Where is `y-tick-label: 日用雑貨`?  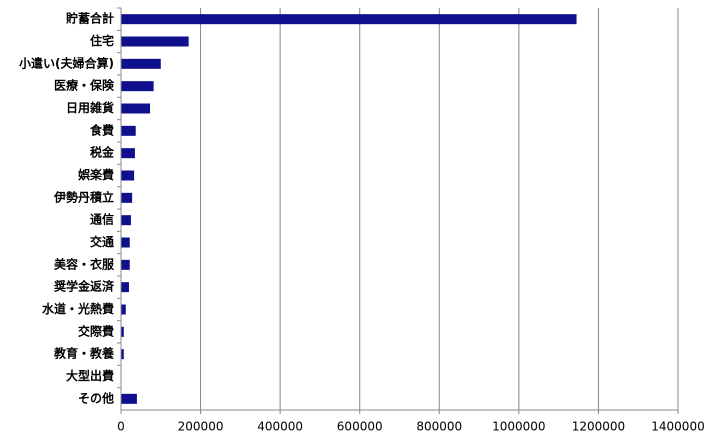
y-tick-label: 日用雑貨 is located at coordinates (90, 107).